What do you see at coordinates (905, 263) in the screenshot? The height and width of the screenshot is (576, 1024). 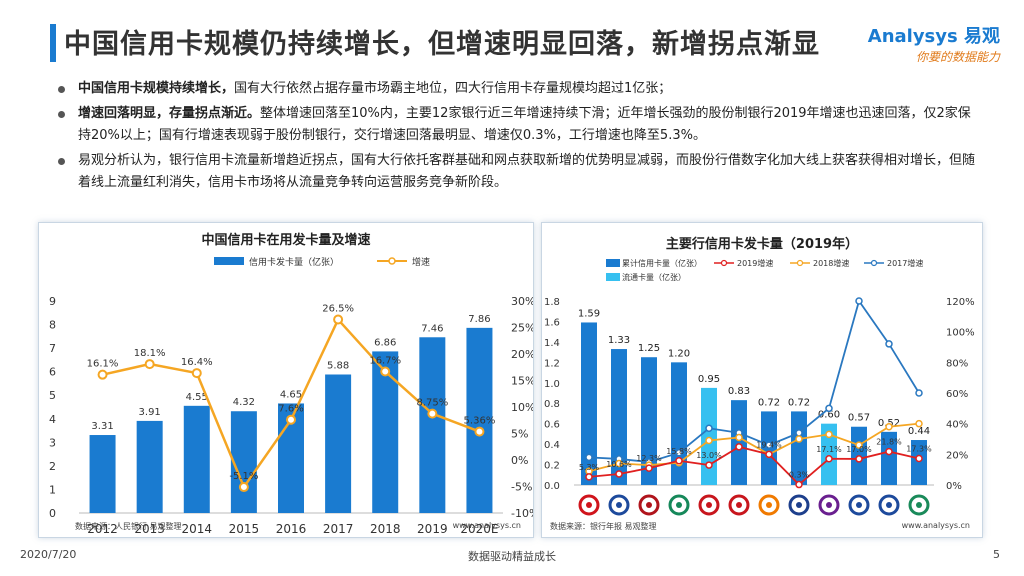 I see `legend-label: 2017增速` at bounding box center [905, 263].